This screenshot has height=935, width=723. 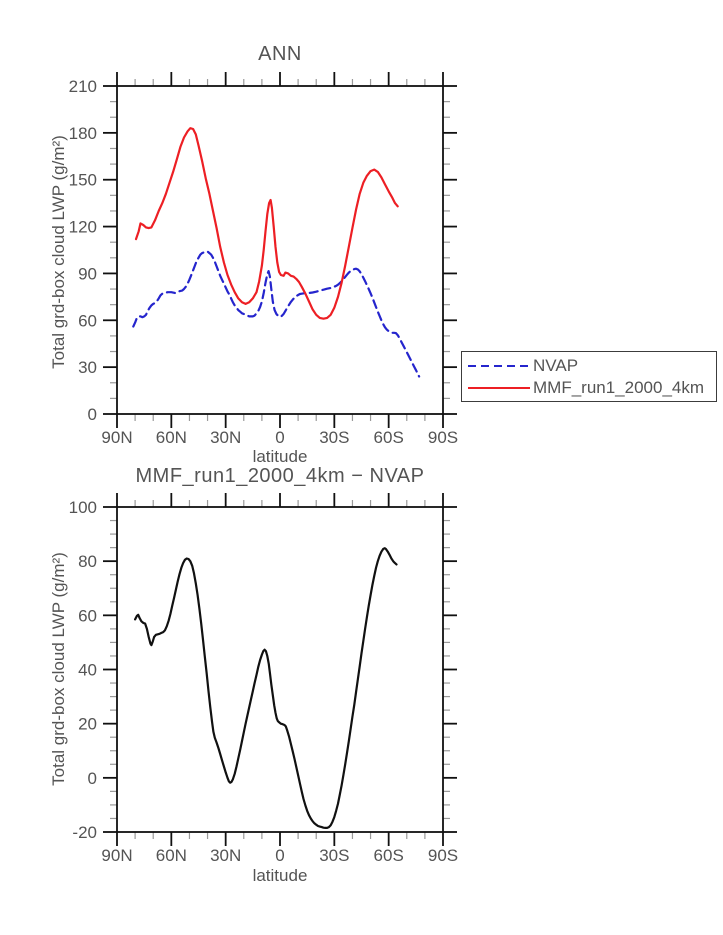 What do you see at coordinates (87, 724) in the screenshot?
I see `y-tick-label: 20` at bounding box center [87, 724].